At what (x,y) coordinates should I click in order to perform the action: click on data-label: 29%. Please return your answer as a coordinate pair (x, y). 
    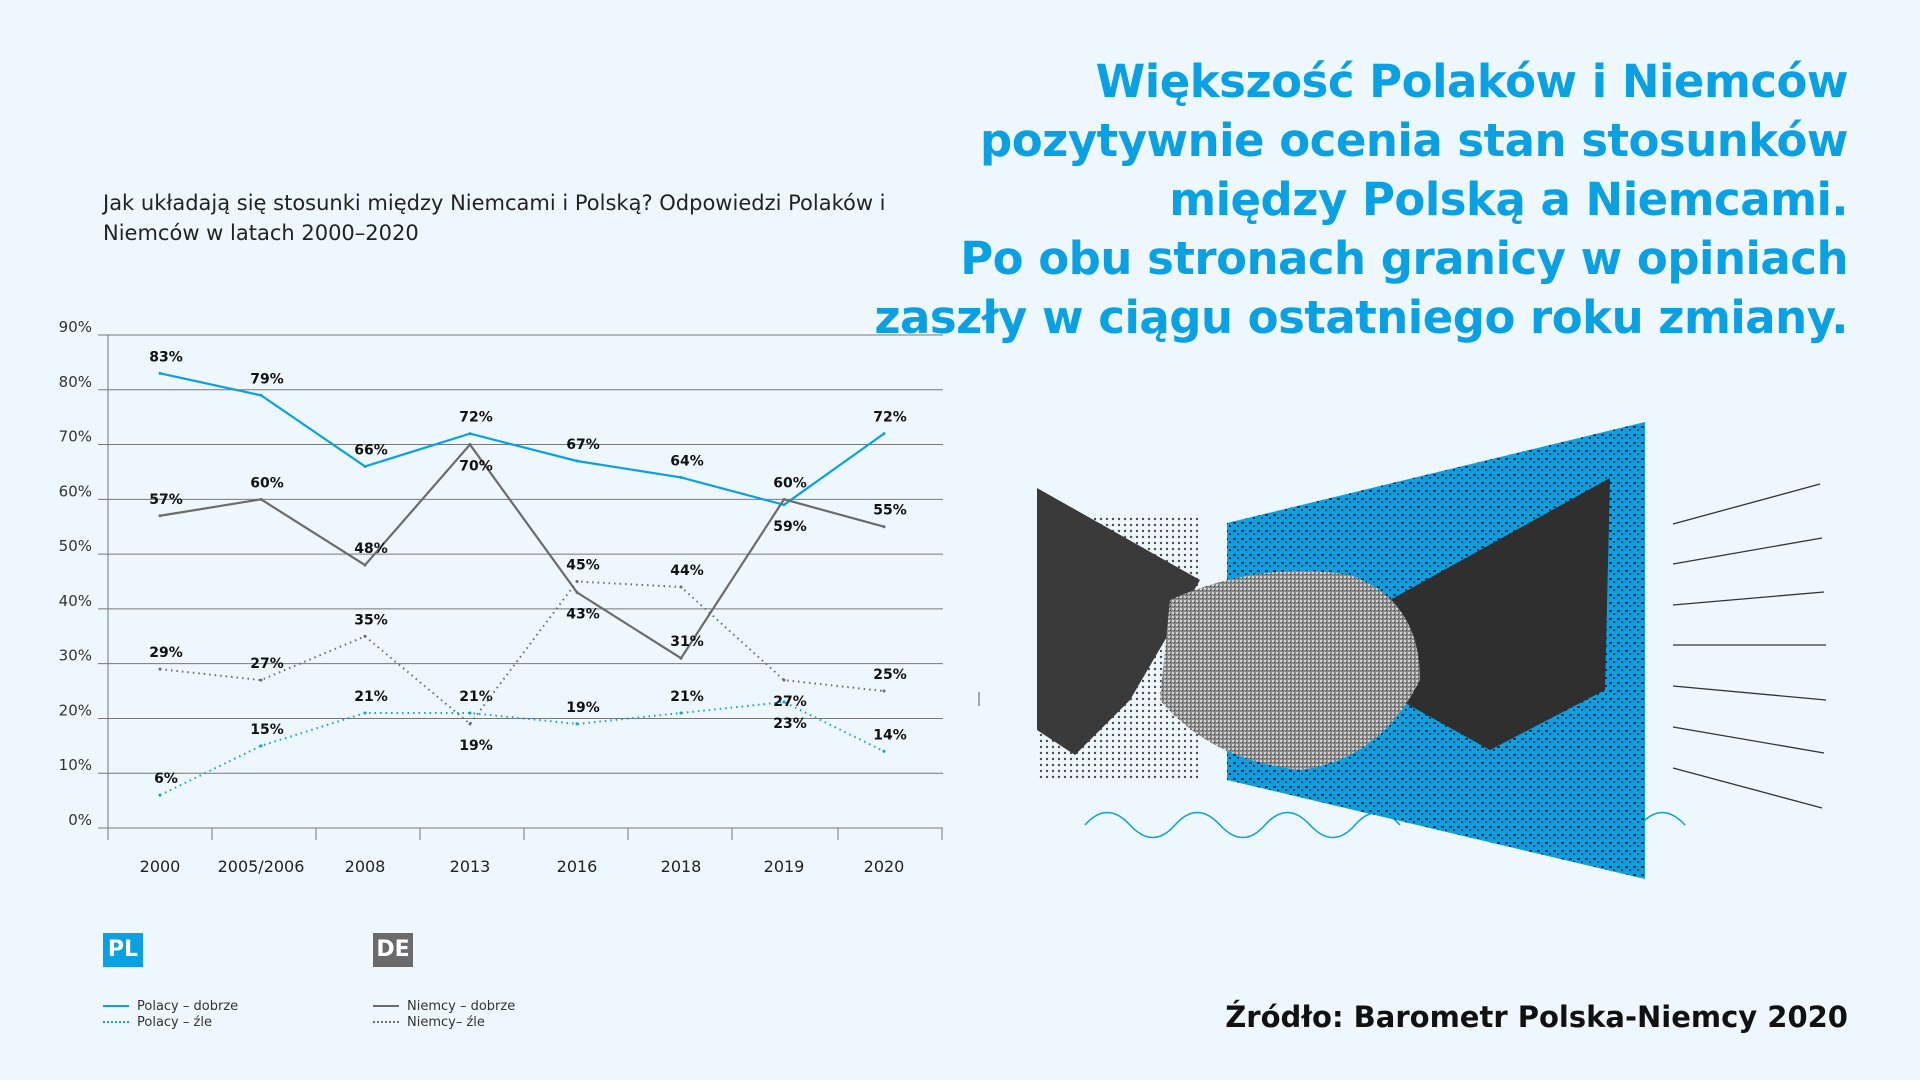
    Looking at the image, I should click on (166, 653).